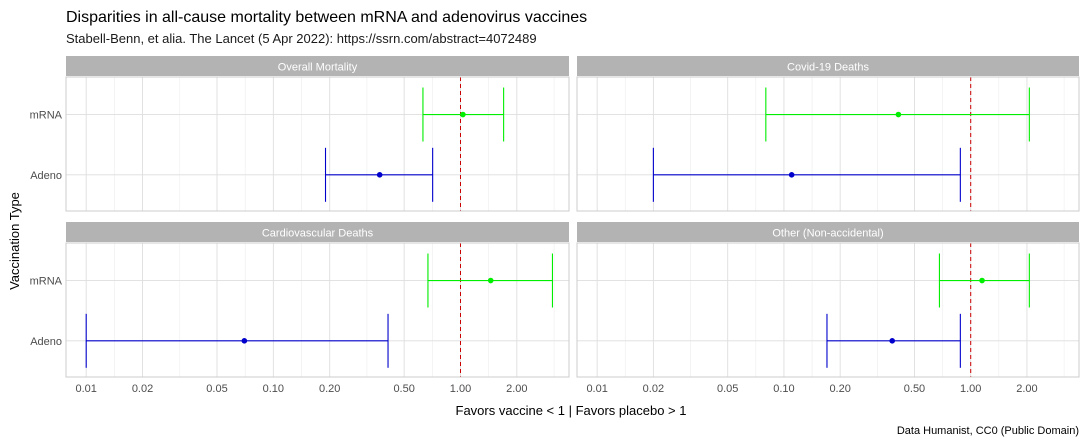 This screenshot has height=443, width=1086. I want to click on y-axis-title: Vaccination Type, so click(14, 241).